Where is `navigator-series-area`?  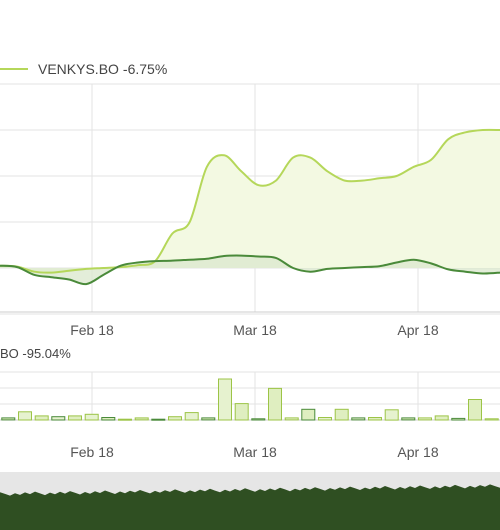 navigator-series-area is located at coordinates (250, 507).